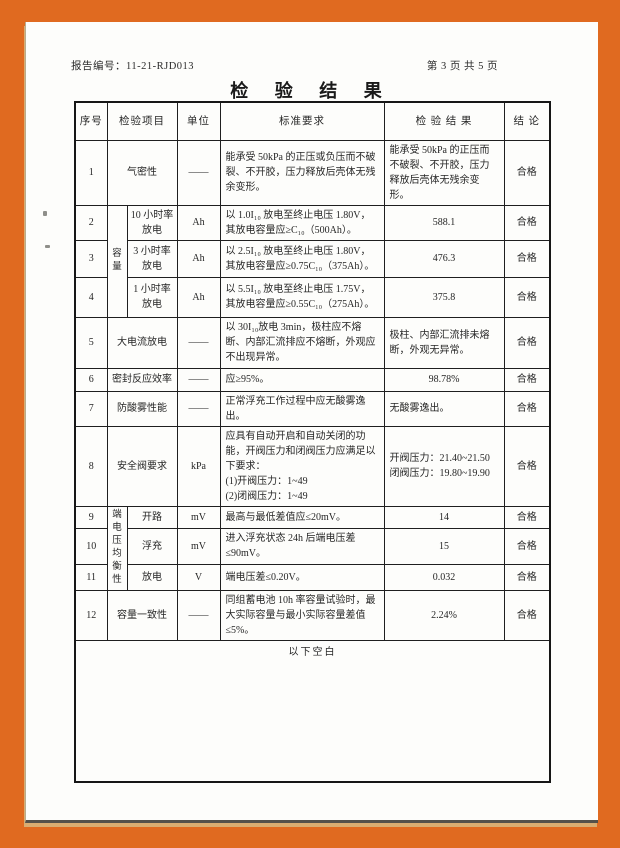  I want to click on row-item: 防酸雾性能, so click(142, 408).